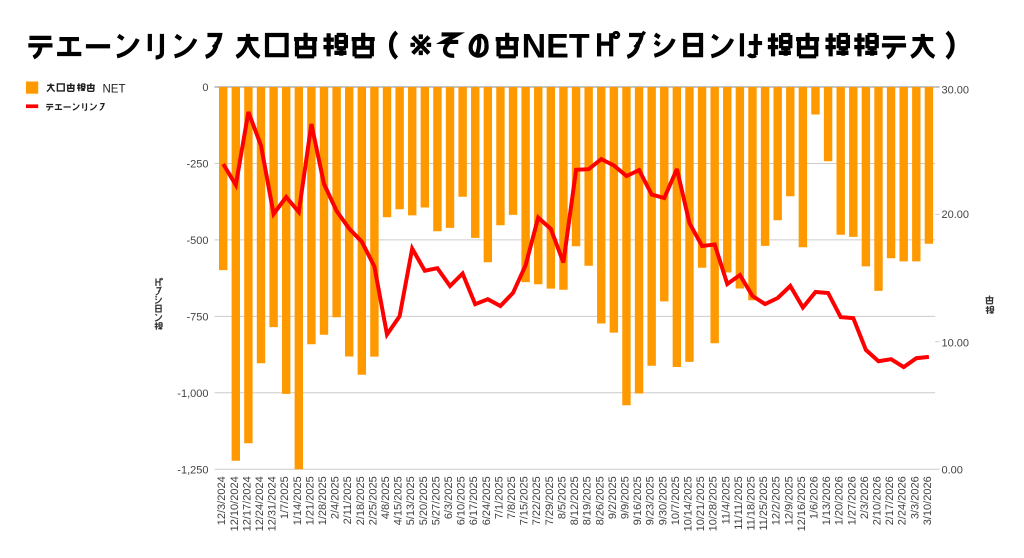  Describe the element at coordinates (852, 500) in the screenshot. I see `svg-text: 1/27/2026` at that location.